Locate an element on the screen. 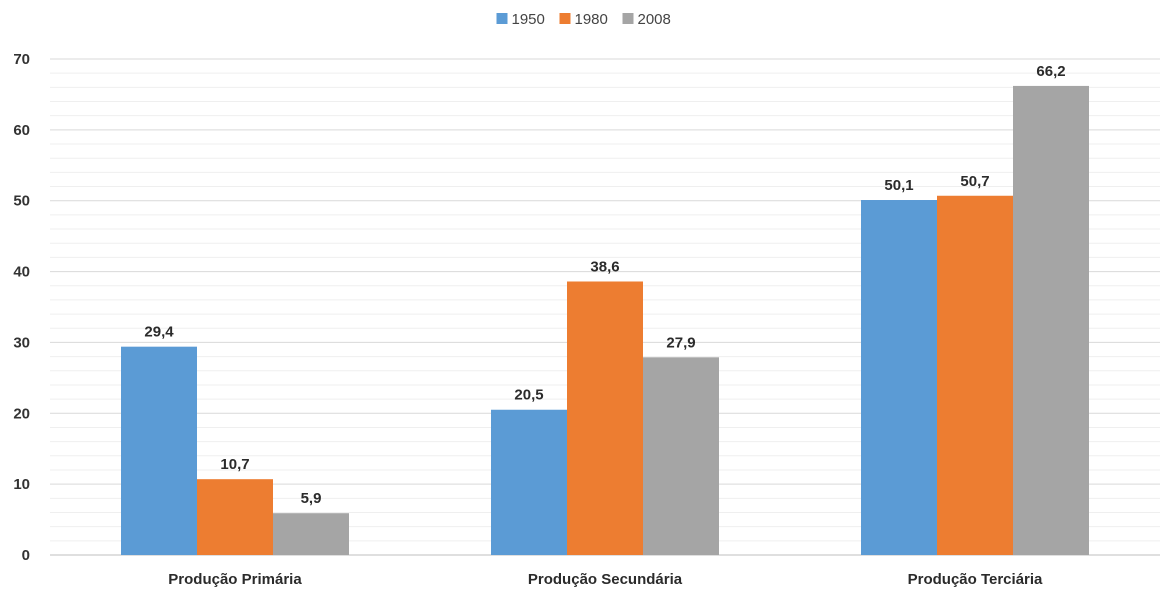 The image size is (1173, 589). x-category-label: Produção Primária is located at coordinates (235, 579).